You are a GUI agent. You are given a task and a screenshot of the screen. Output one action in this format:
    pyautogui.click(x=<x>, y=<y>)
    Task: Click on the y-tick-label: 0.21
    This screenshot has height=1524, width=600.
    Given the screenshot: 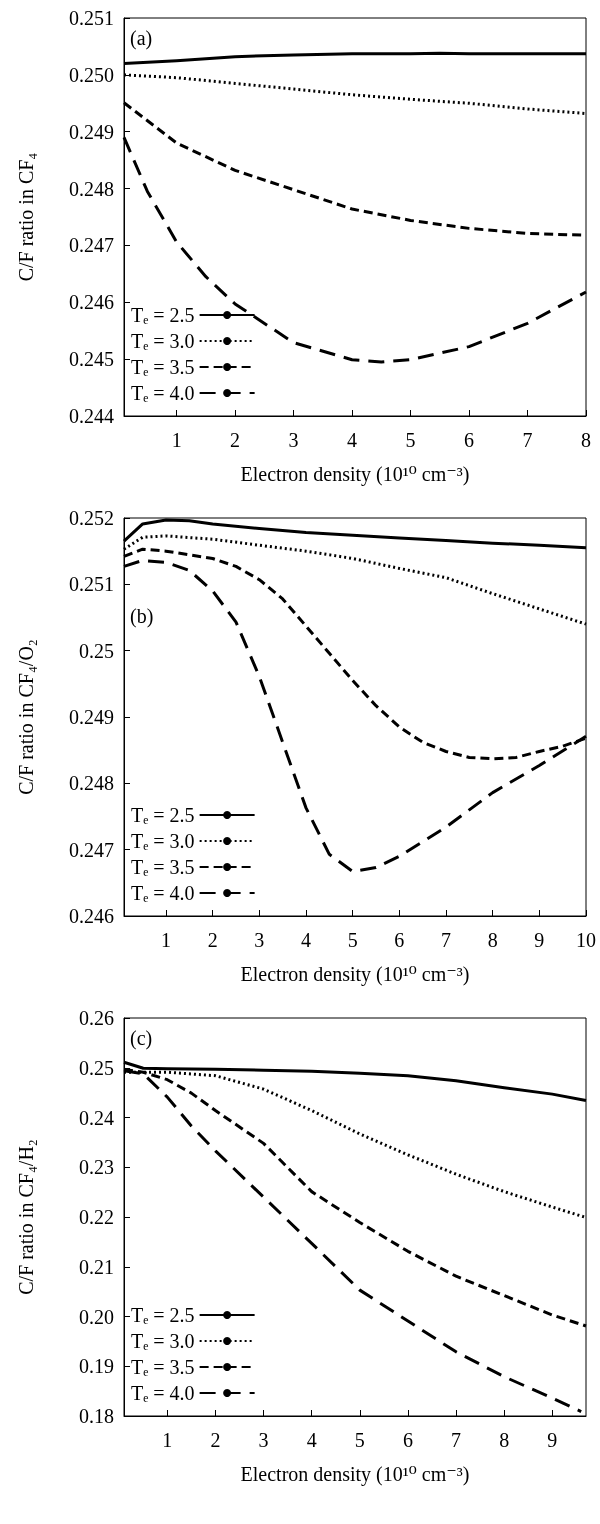 What is the action you would take?
    pyautogui.click(x=96, y=1266)
    